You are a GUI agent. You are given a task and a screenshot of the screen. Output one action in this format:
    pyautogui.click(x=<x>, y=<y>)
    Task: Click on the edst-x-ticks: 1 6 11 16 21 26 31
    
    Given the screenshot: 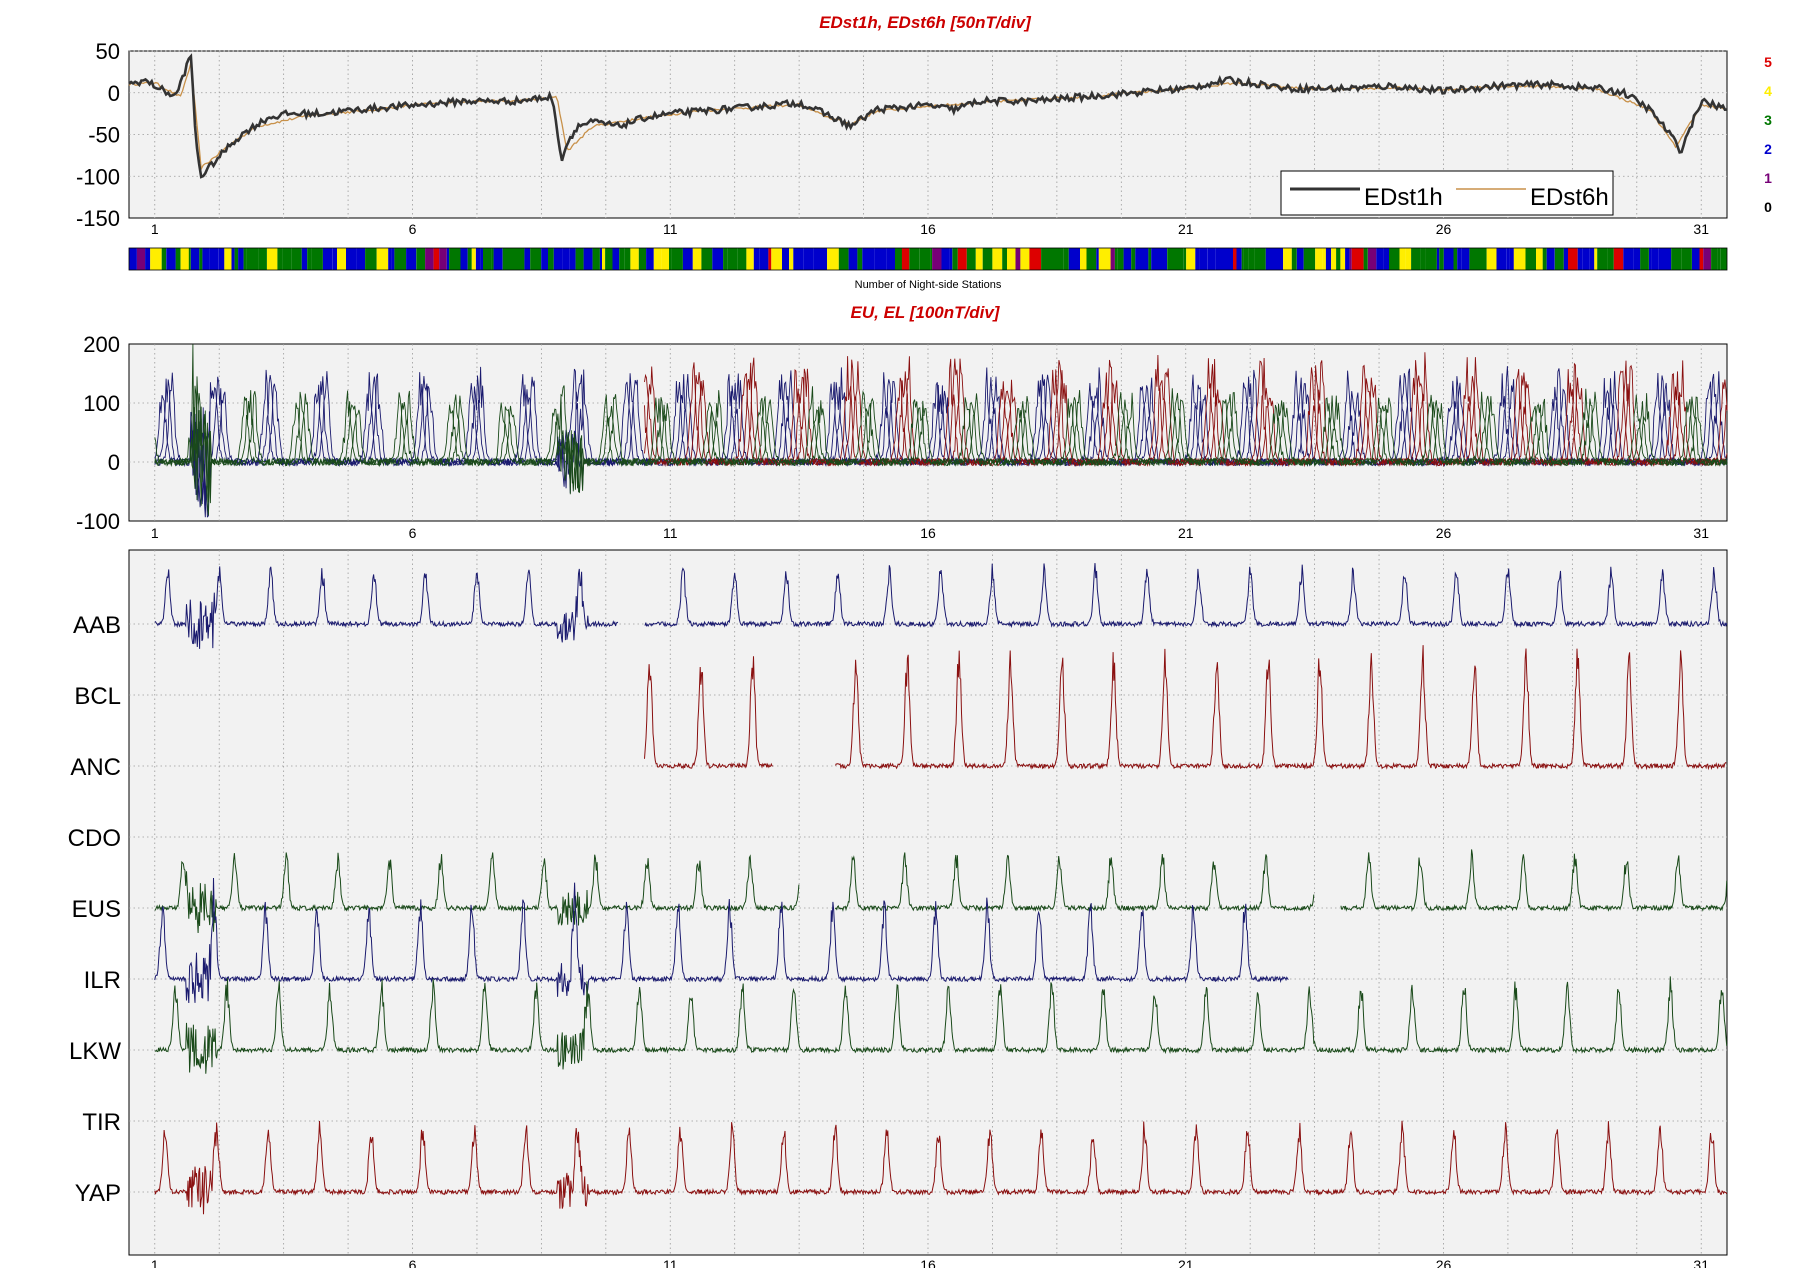 What is the action you would take?
    pyautogui.click(x=930, y=229)
    